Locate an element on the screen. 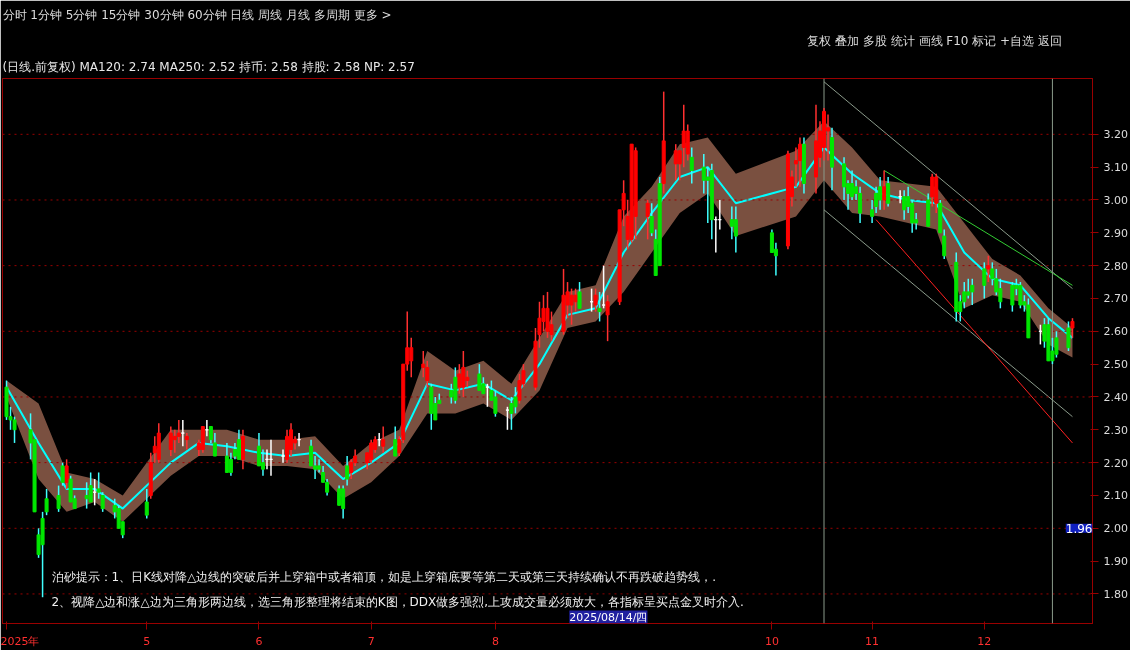 This screenshot has width=1130, height=650. y-tick-label: 1.80 is located at coordinates (1115, 594).